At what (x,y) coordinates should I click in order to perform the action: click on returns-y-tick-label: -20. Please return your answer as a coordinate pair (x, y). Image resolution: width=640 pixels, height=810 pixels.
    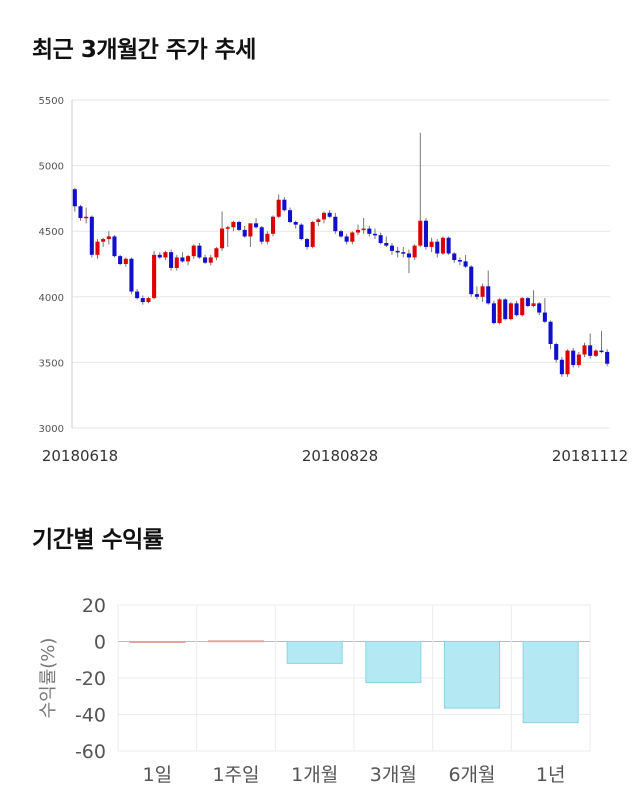
    Looking at the image, I should click on (90, 679).